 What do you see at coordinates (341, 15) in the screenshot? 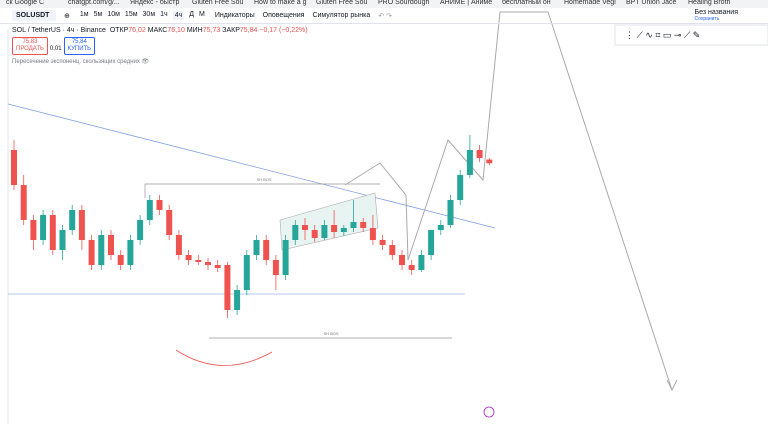
I see `replay: Симулятор рынка` at bounding box center [341, 15].